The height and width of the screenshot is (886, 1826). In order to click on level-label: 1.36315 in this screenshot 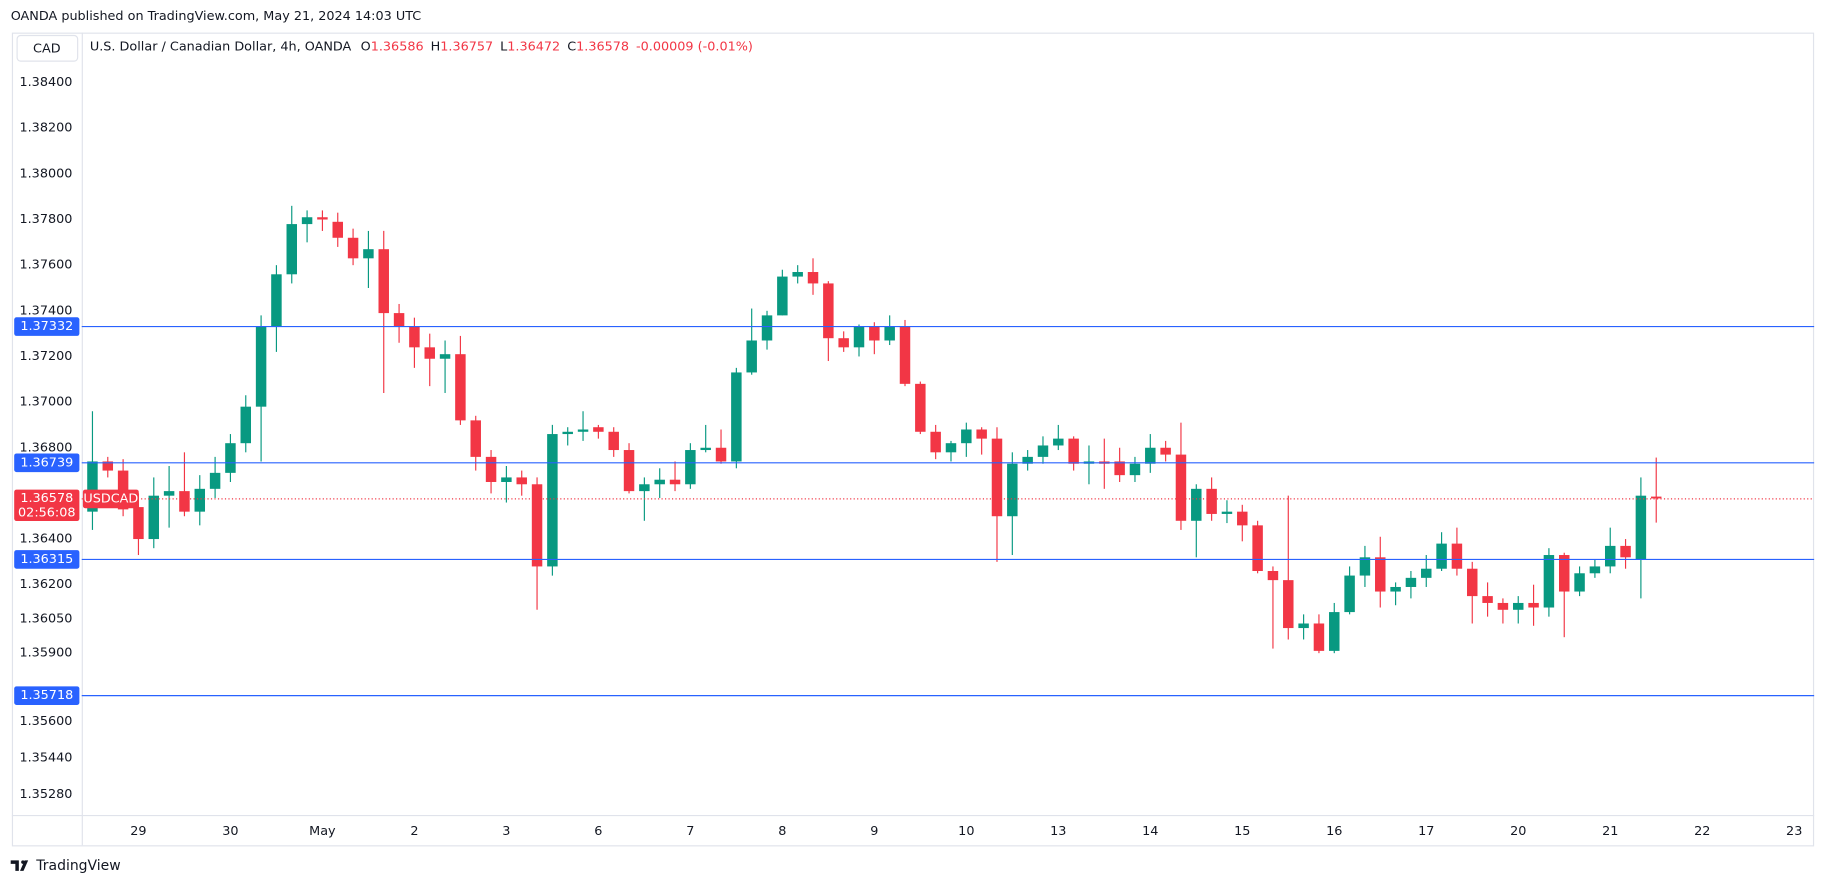, I will do `click(46, 559)`.